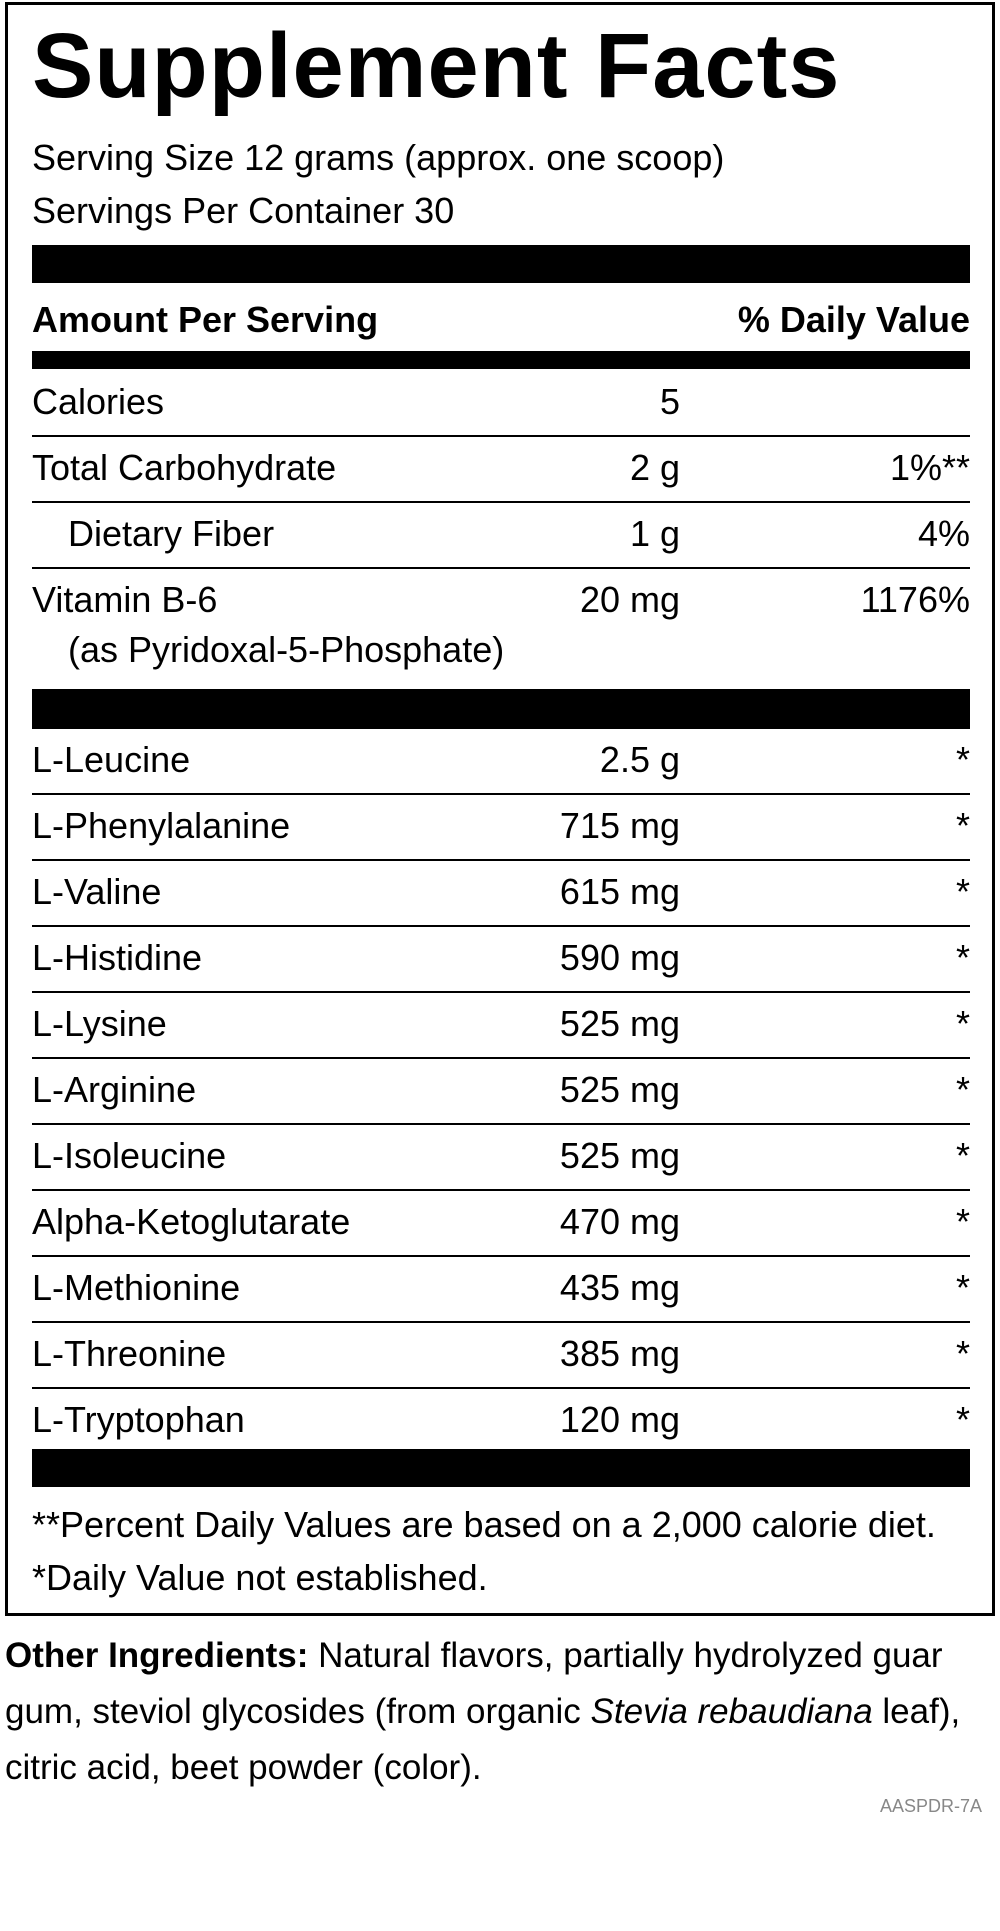  What do you see at coordinates (501, 894) in the screenshot?
I see `row: L-Valine 615 mg *` at bounding box center [501, 894].